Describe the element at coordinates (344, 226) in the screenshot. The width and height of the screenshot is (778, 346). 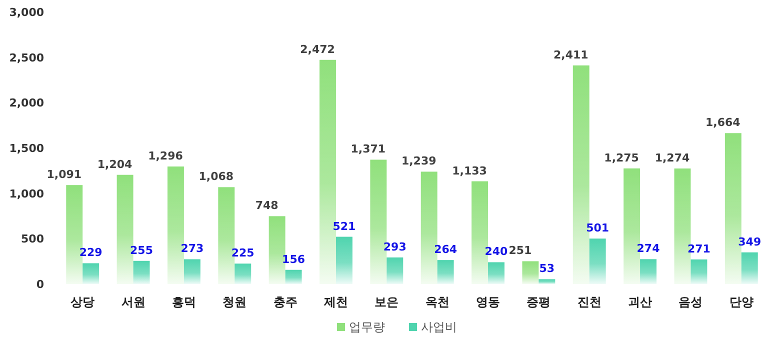
I see `data-label: 521` at that location.